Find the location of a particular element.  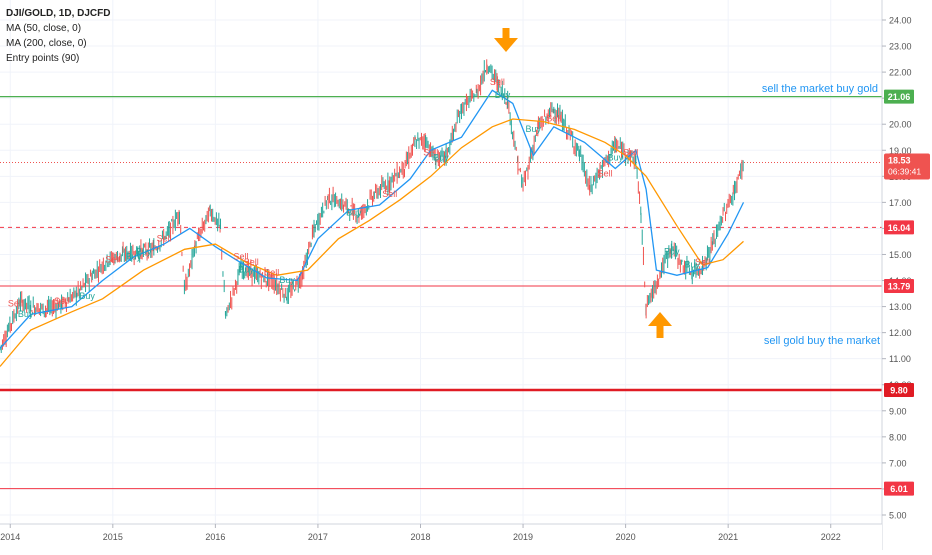

legend-symbol: DJI/GOLD, 1D, DJCFD is located at coordinates (58, 13).